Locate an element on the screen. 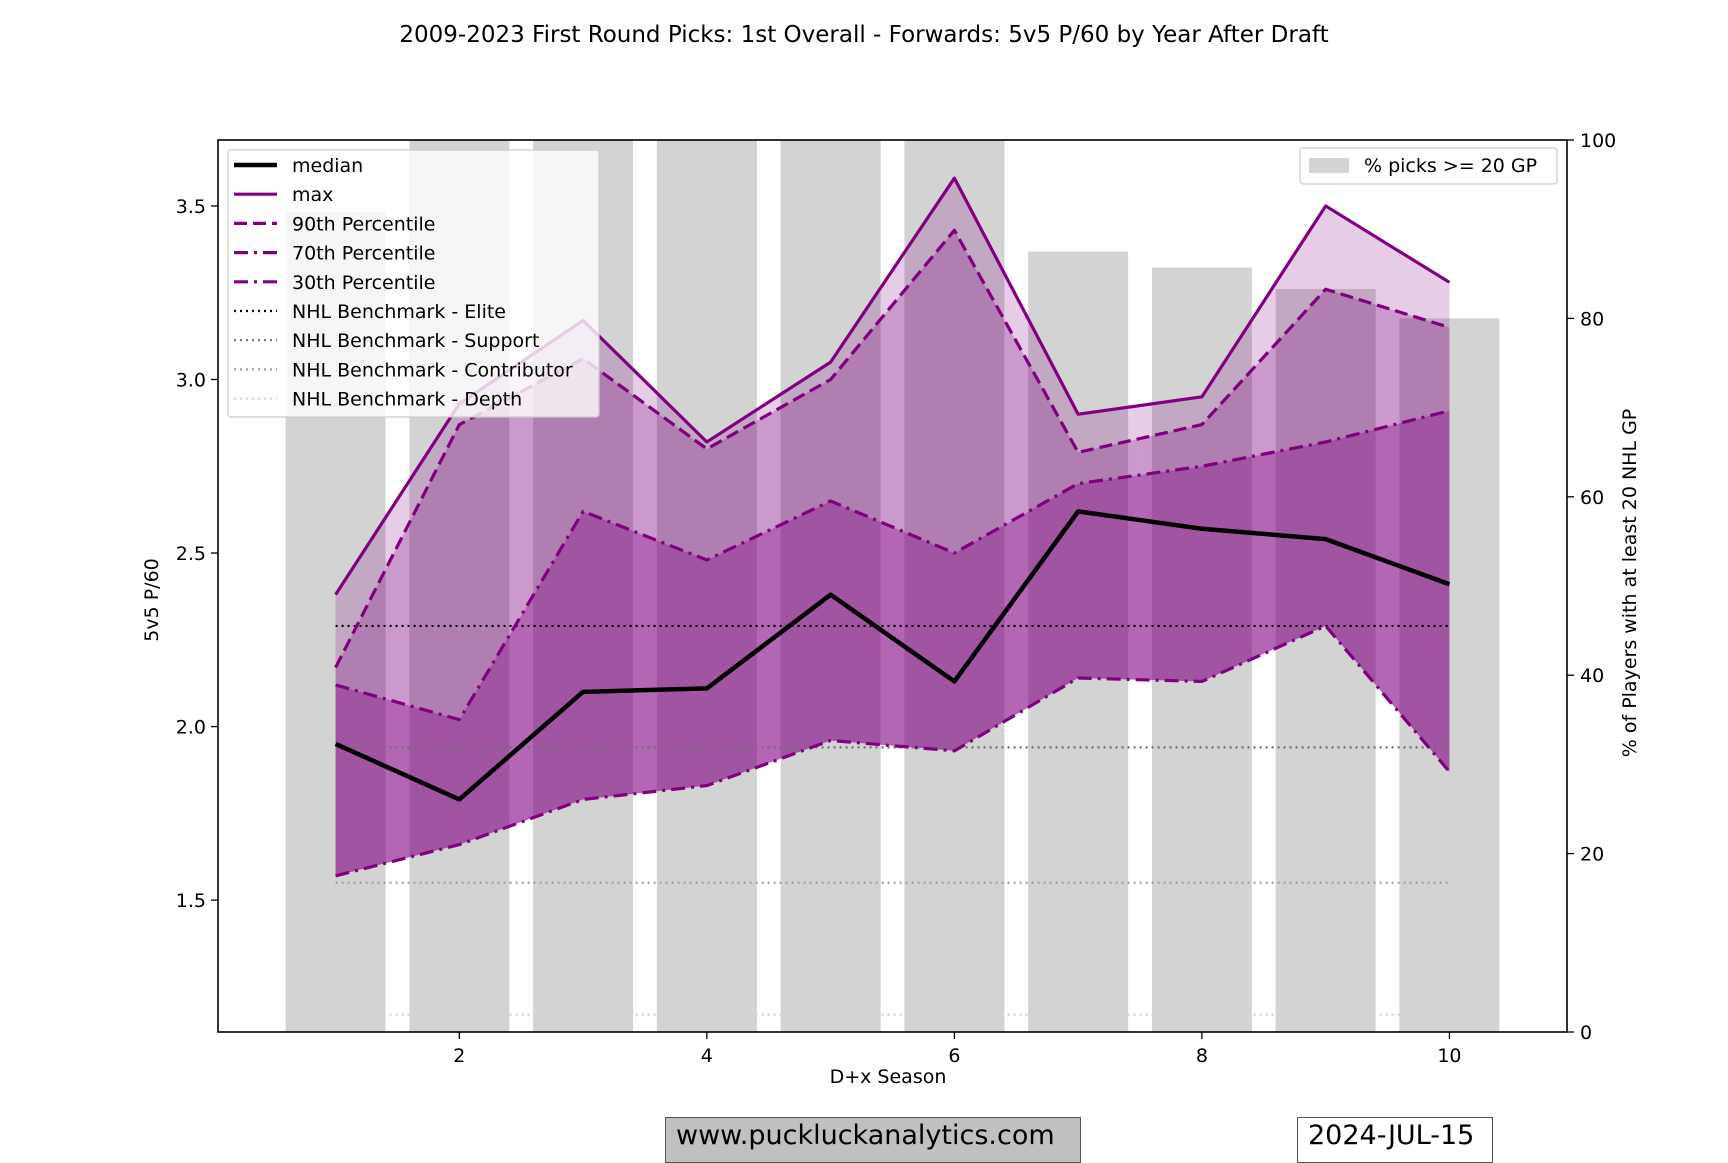 Image resolution: width=1728 pixels, height=1163 pixels. x-tick-label: 10 is located at coordinates (1449, 1056).